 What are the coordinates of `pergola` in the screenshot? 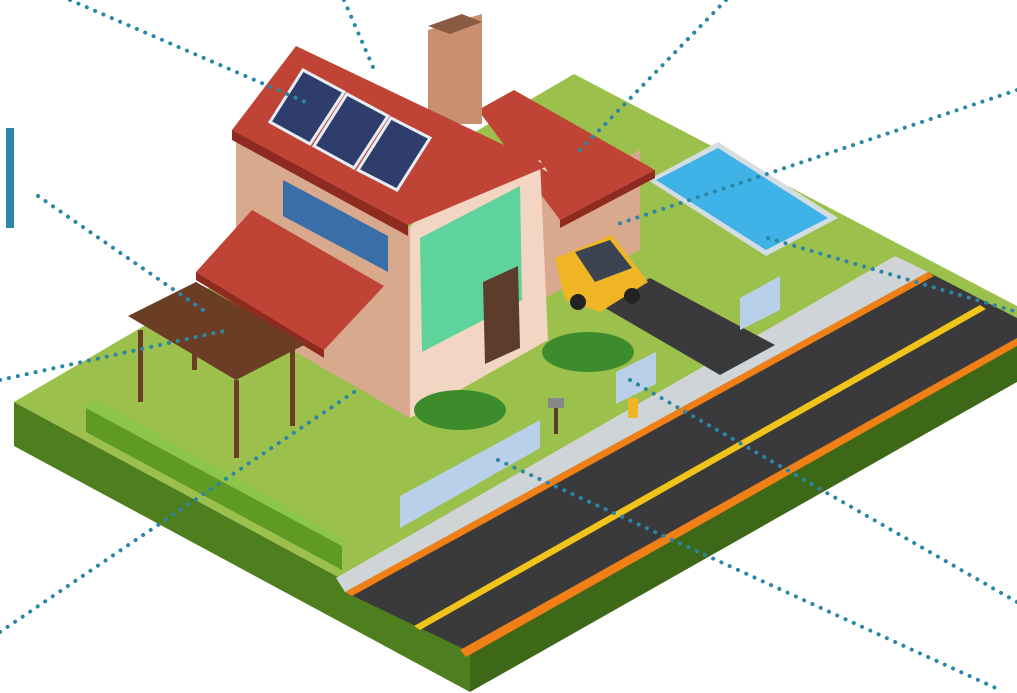 It's located at (217, 370).